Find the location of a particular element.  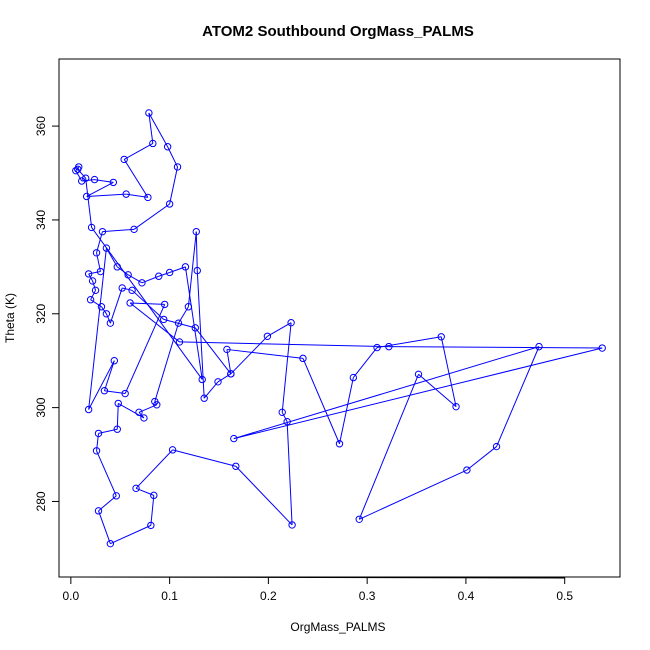

x-tick-label: 0.3 is located at coordinates (367, 596).